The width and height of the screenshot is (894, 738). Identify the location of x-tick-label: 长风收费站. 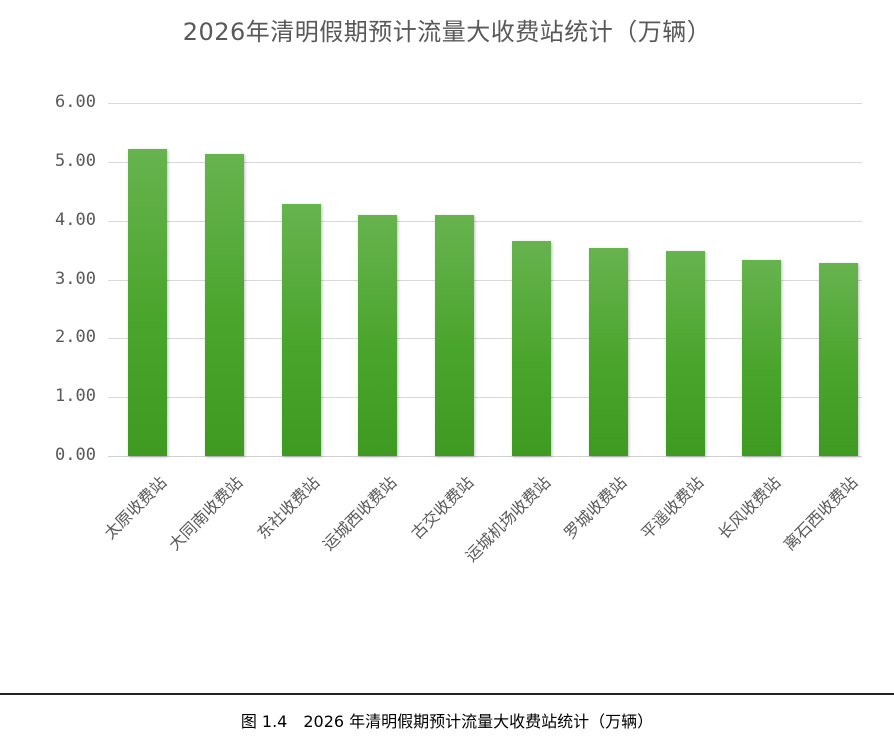
(749, 507).